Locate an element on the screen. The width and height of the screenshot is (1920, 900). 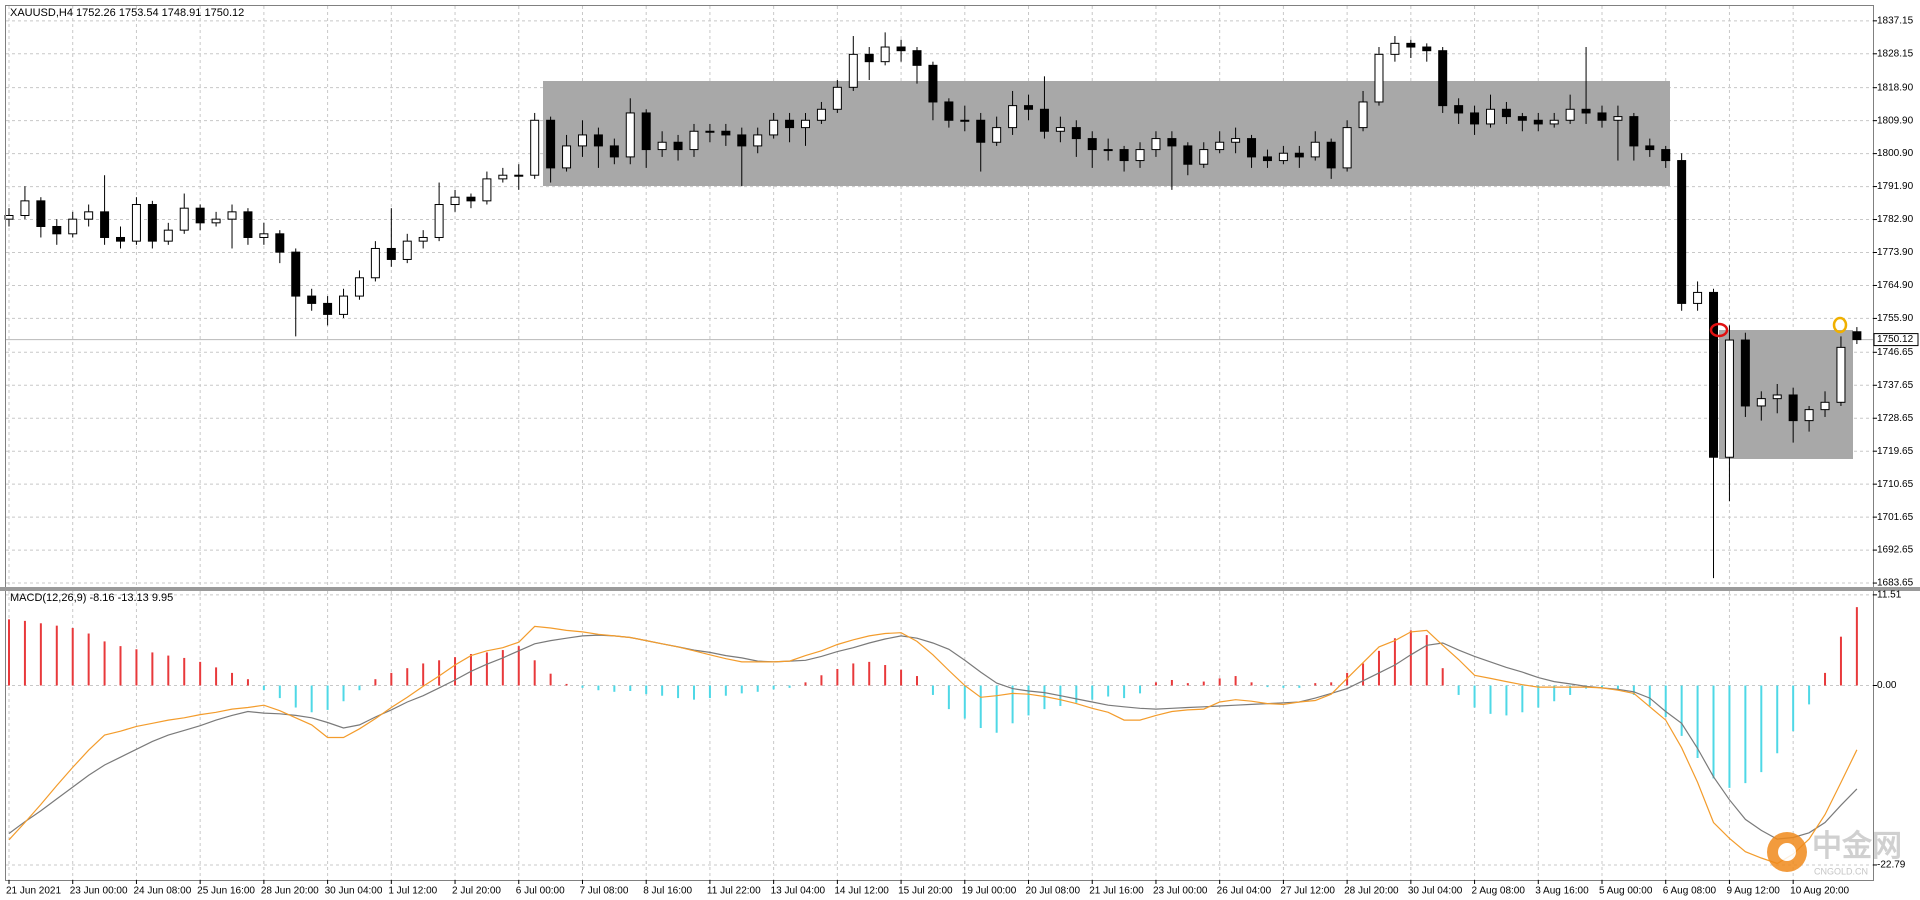
x-tick-label: 8 Jul 16:00 is located at coordinates (667, 891).